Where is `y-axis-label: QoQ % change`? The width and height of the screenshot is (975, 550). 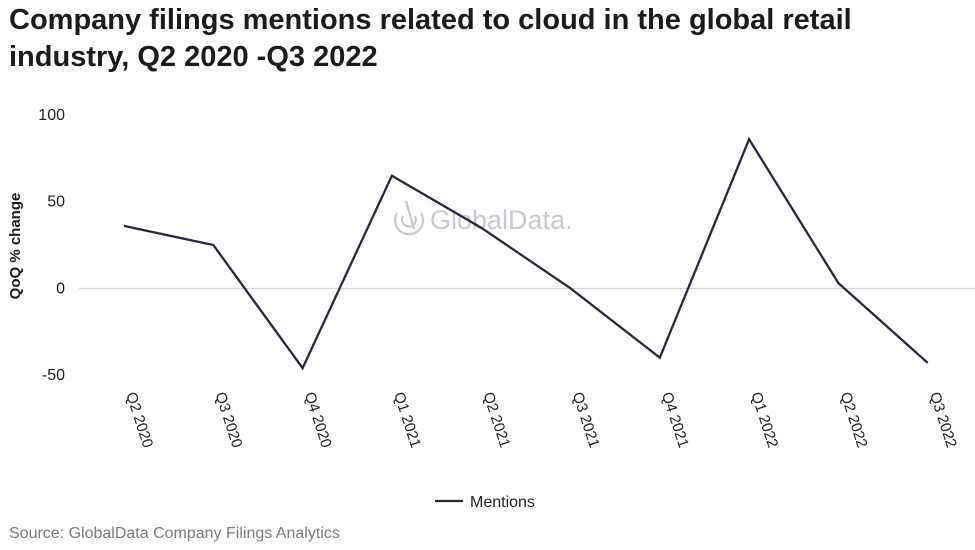
y-axis-label: QoQ % change is located at coordinates (15, 246).